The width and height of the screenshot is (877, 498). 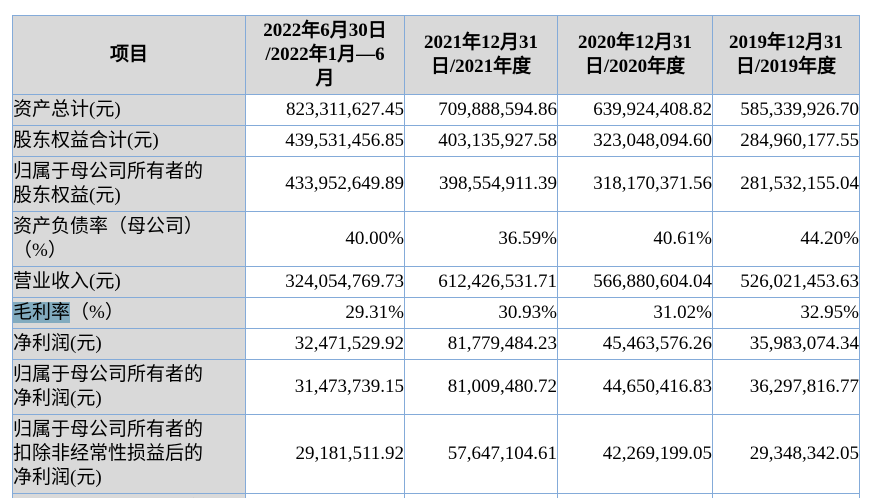 What do you see at coordinates (481, 239) in the screenshot?
I see `value-cell: 36.59%` at bounding box center [481, 239].